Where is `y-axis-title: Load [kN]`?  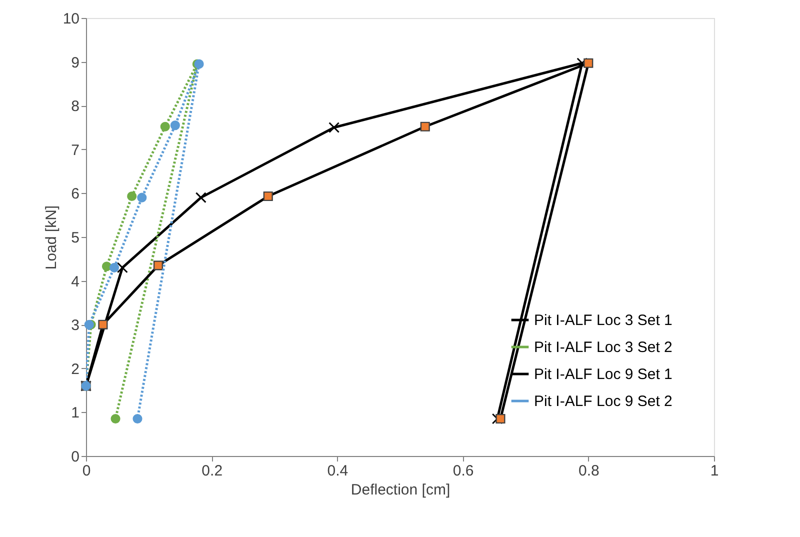 y-axis-title: Load [kN] is located at coordinates (51, 237).